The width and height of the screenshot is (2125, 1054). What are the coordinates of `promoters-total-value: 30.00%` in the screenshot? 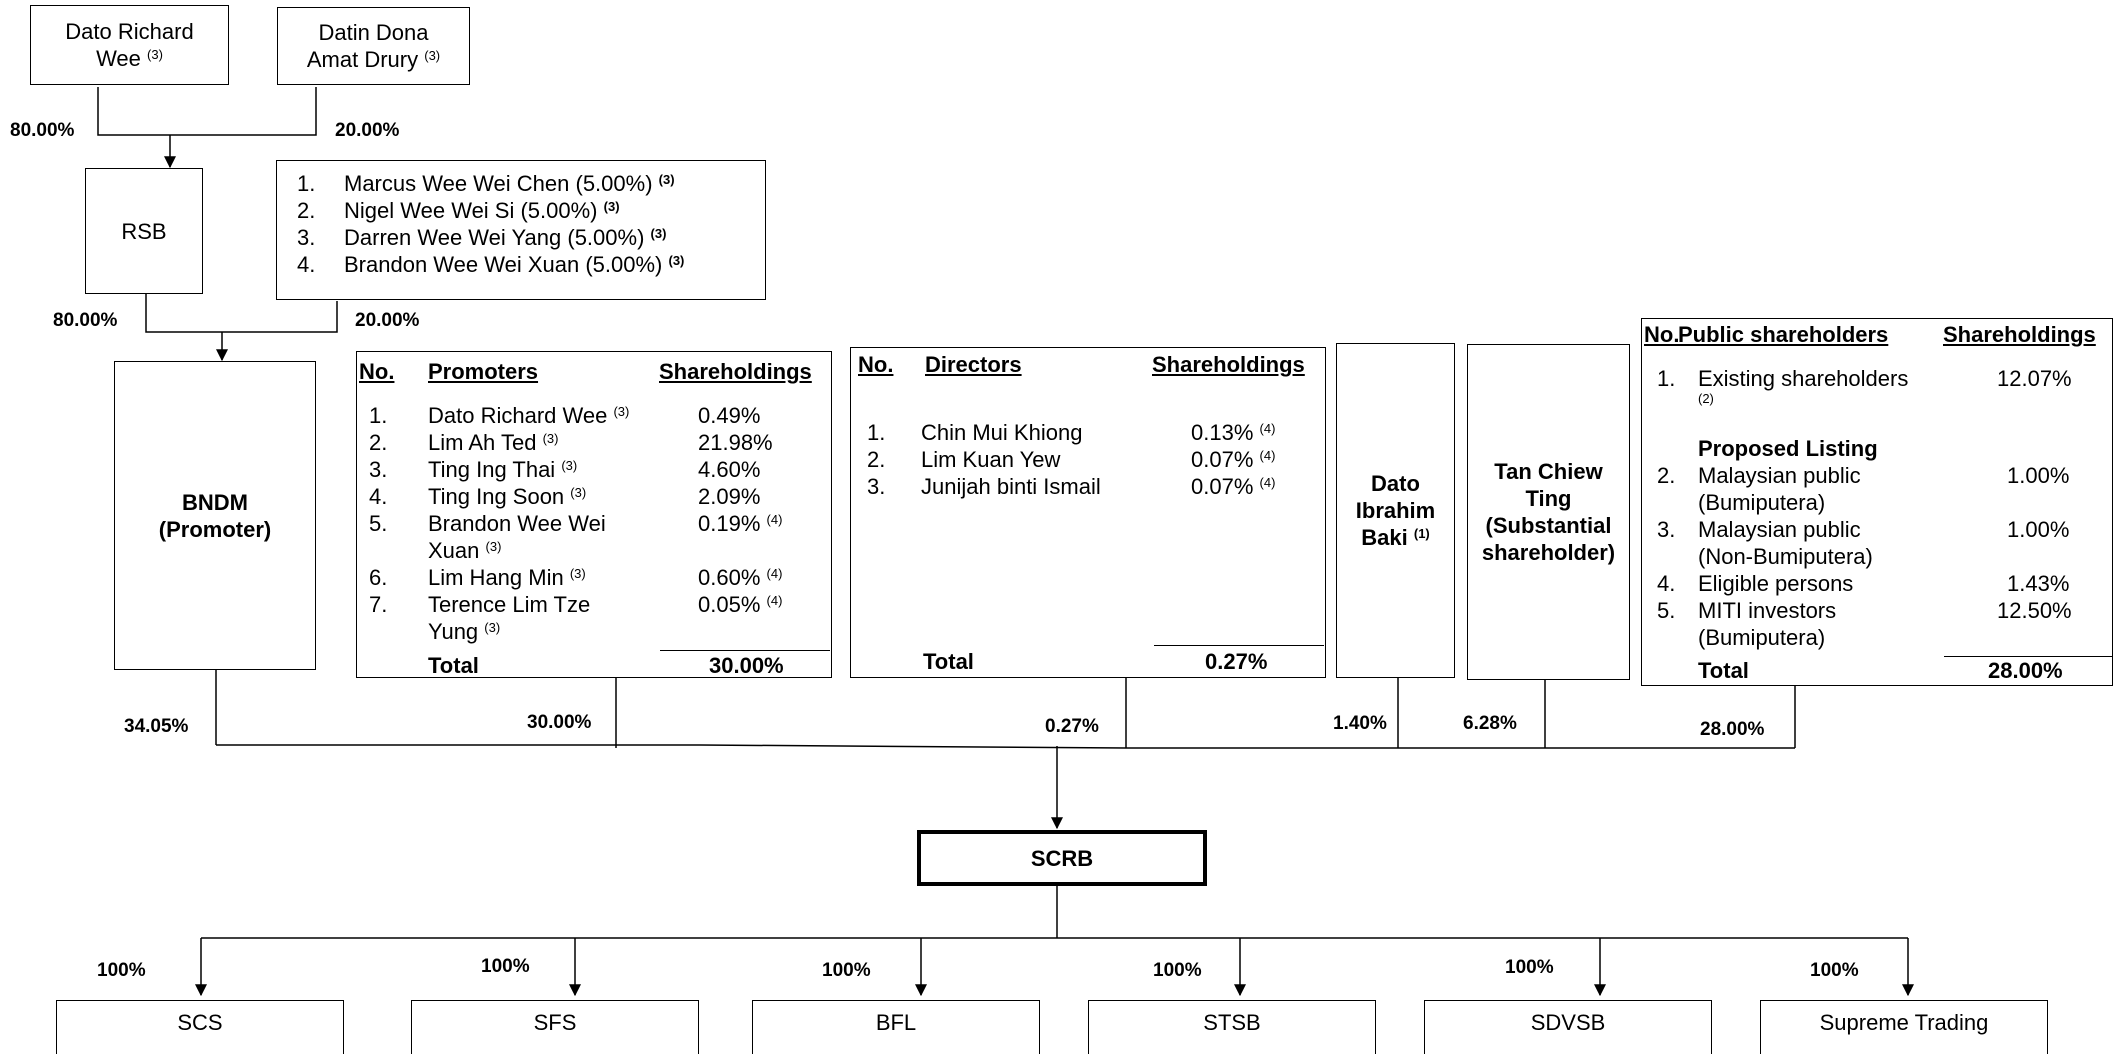 It's located at (746, 665).